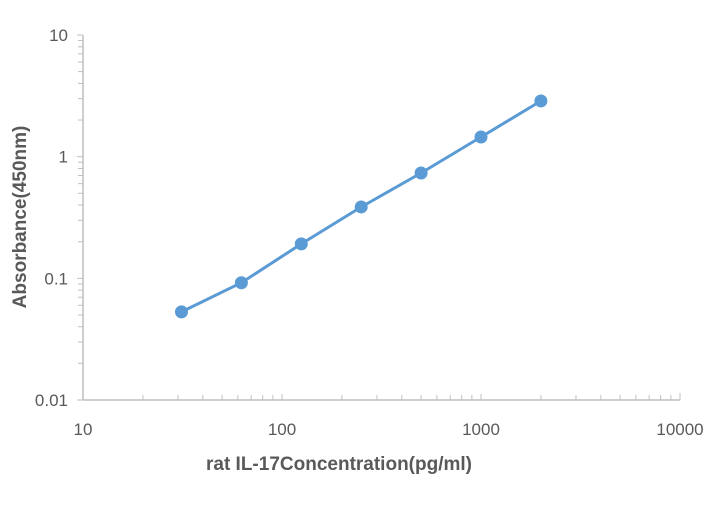 Image resolution: width=710 pixels, height=510 pixels. Describe the element at coordinates (51, 400) in the screenshot. I see `y-tick-label: 0.01` at that location.